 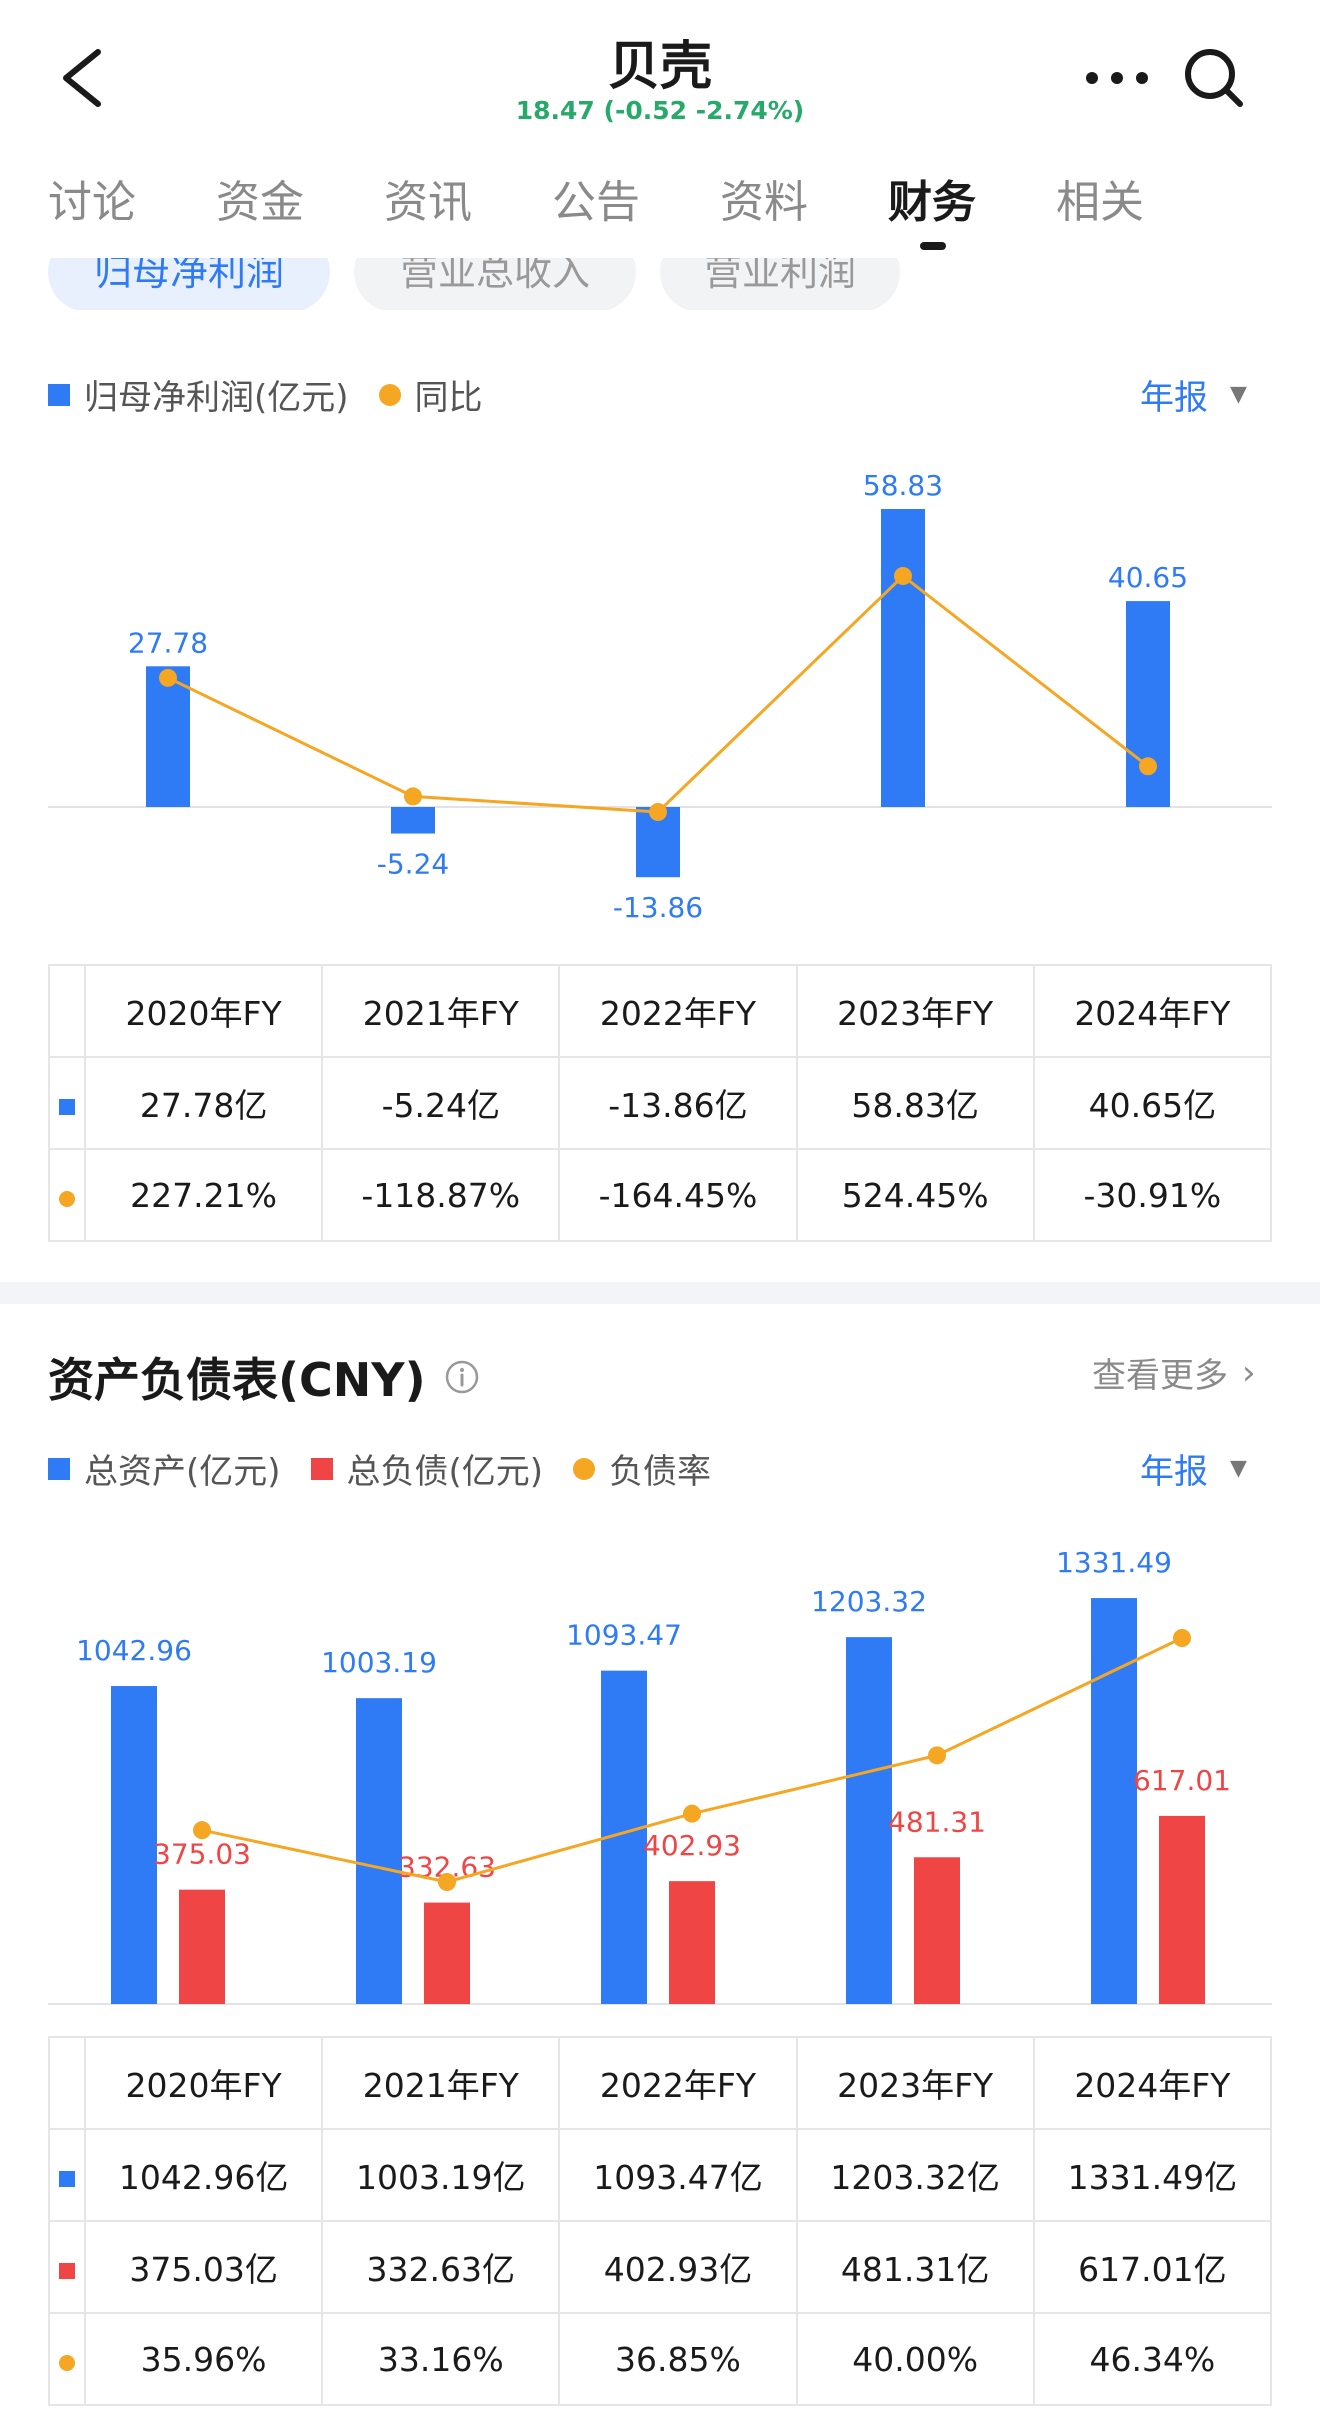 What do you see at coordinates (642, 1468) in the screenshot?
I see `legend-debt-ratio: 负债率` at bounding box center [642, 1468].